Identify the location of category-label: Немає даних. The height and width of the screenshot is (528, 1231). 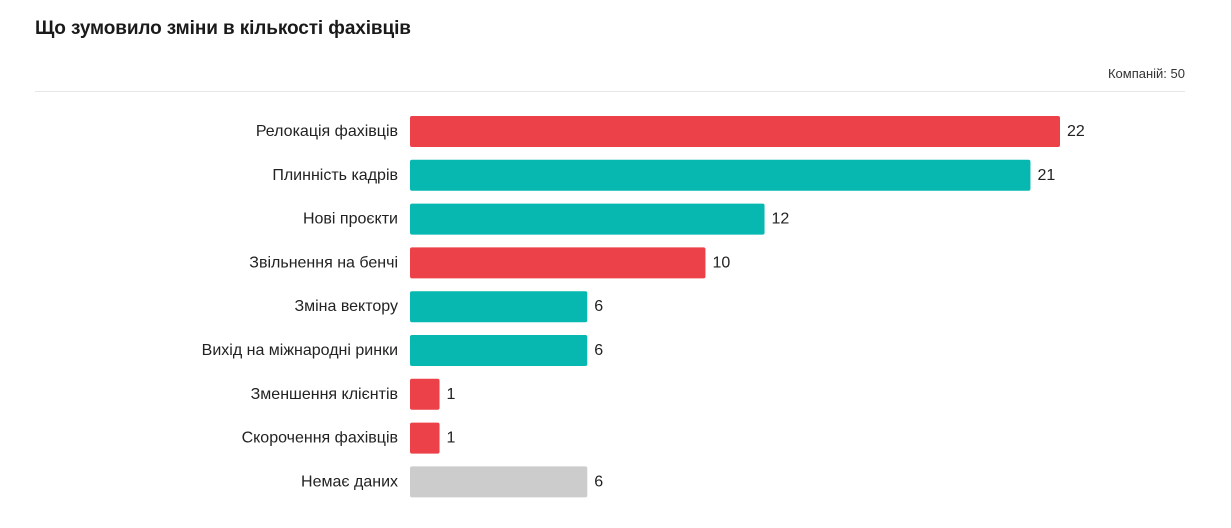
(349, 481).